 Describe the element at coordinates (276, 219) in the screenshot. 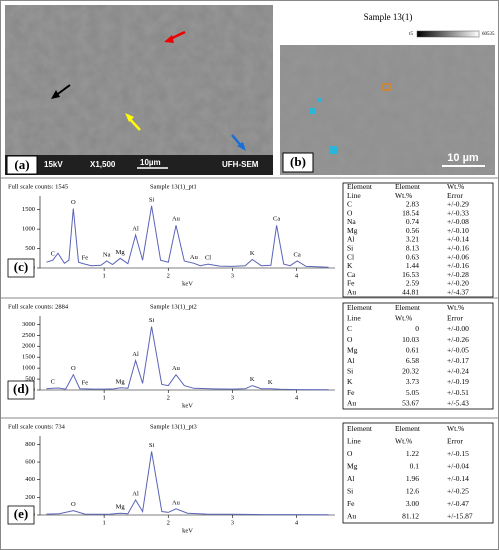

I see `peak-label: Ca` at that location.